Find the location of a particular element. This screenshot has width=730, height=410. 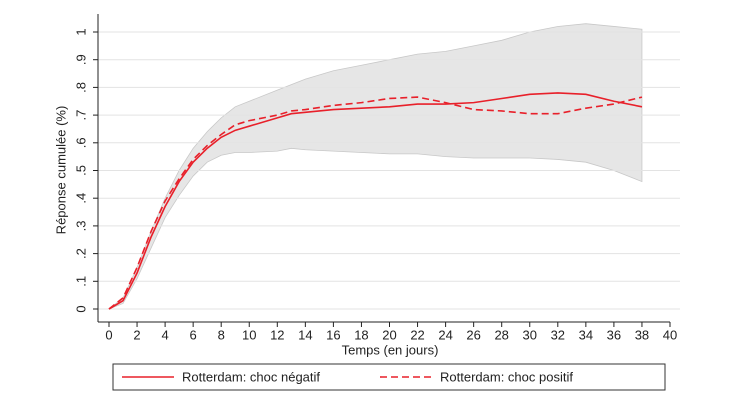

y-tick-label: 0 is located at coordinates (80, 308).